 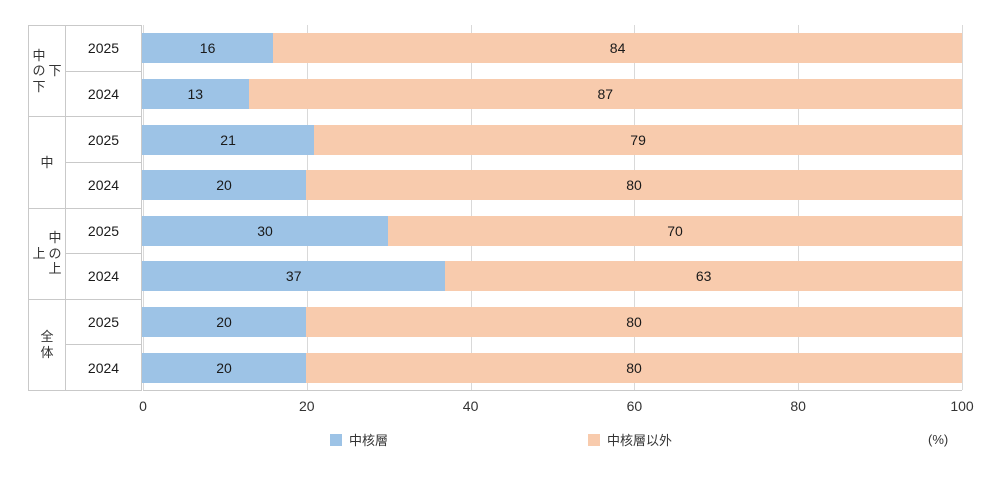 I want to click on stacked-bar: 16 84, so click(x=552, y=48).